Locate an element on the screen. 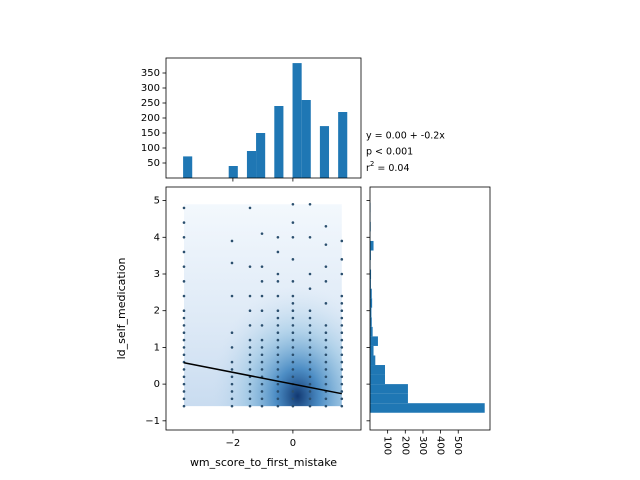  y-tick-label: 2 is located at coordinates (157, 311).